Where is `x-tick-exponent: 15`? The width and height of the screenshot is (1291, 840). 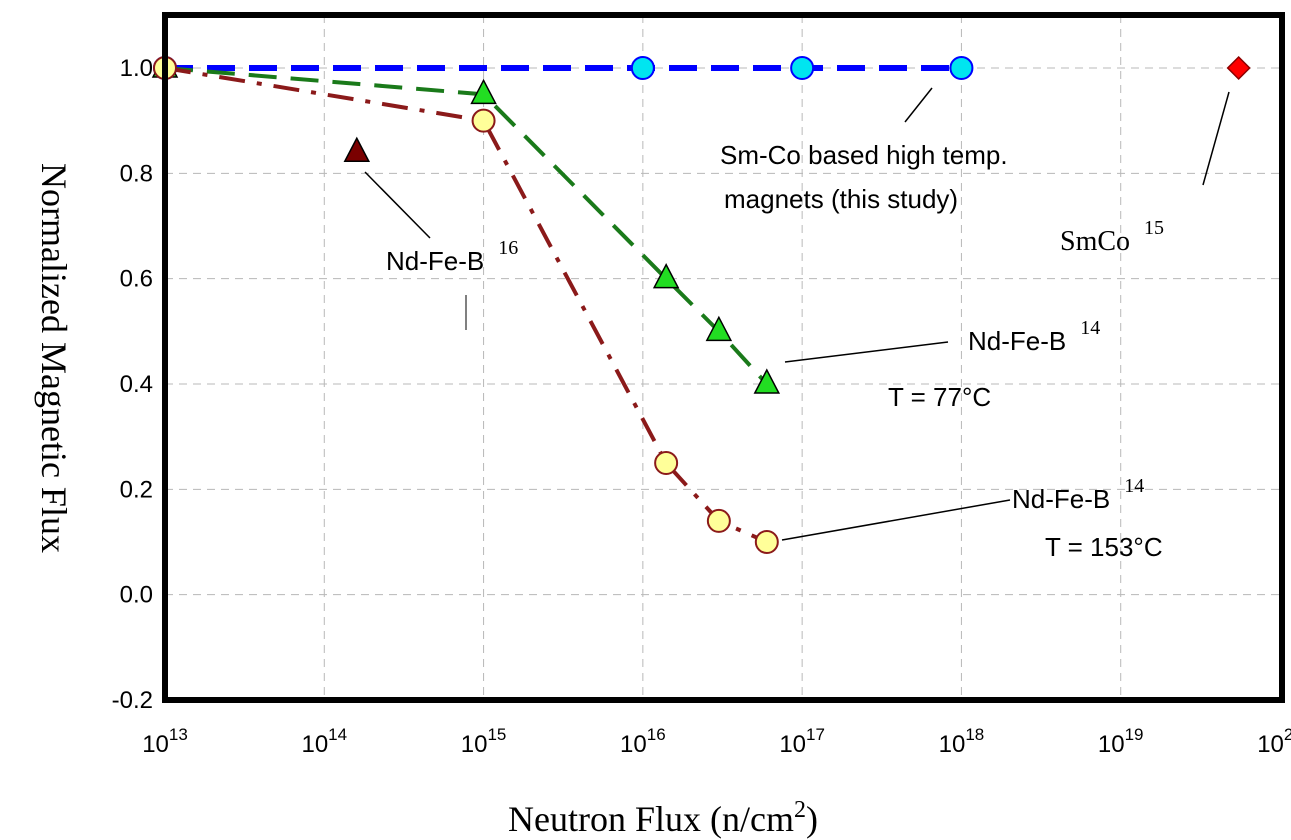 x-tick-exponent: 15 is located at coordinates (496, 734).